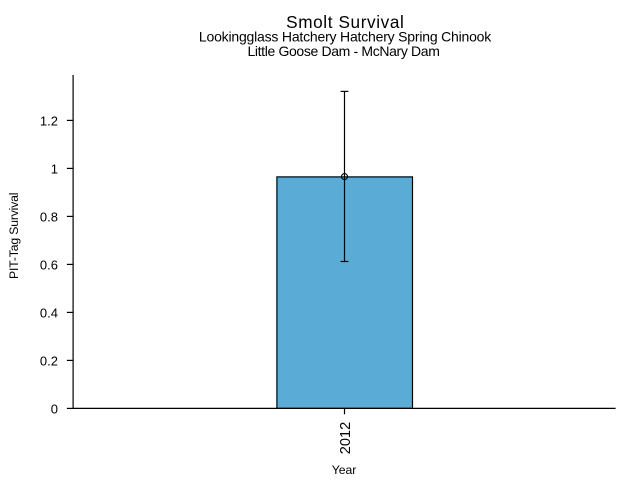  I want to click on svg-text: Smolt Survival, so click(345, 22).